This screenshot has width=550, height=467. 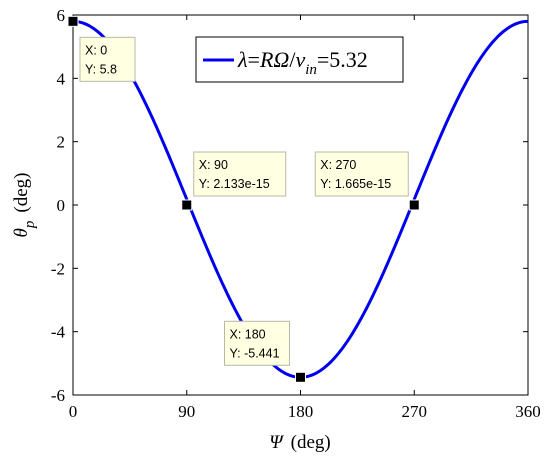 I want to click on datatip-y-text: Y: 1.665e-15, so click(x=355, y=184).